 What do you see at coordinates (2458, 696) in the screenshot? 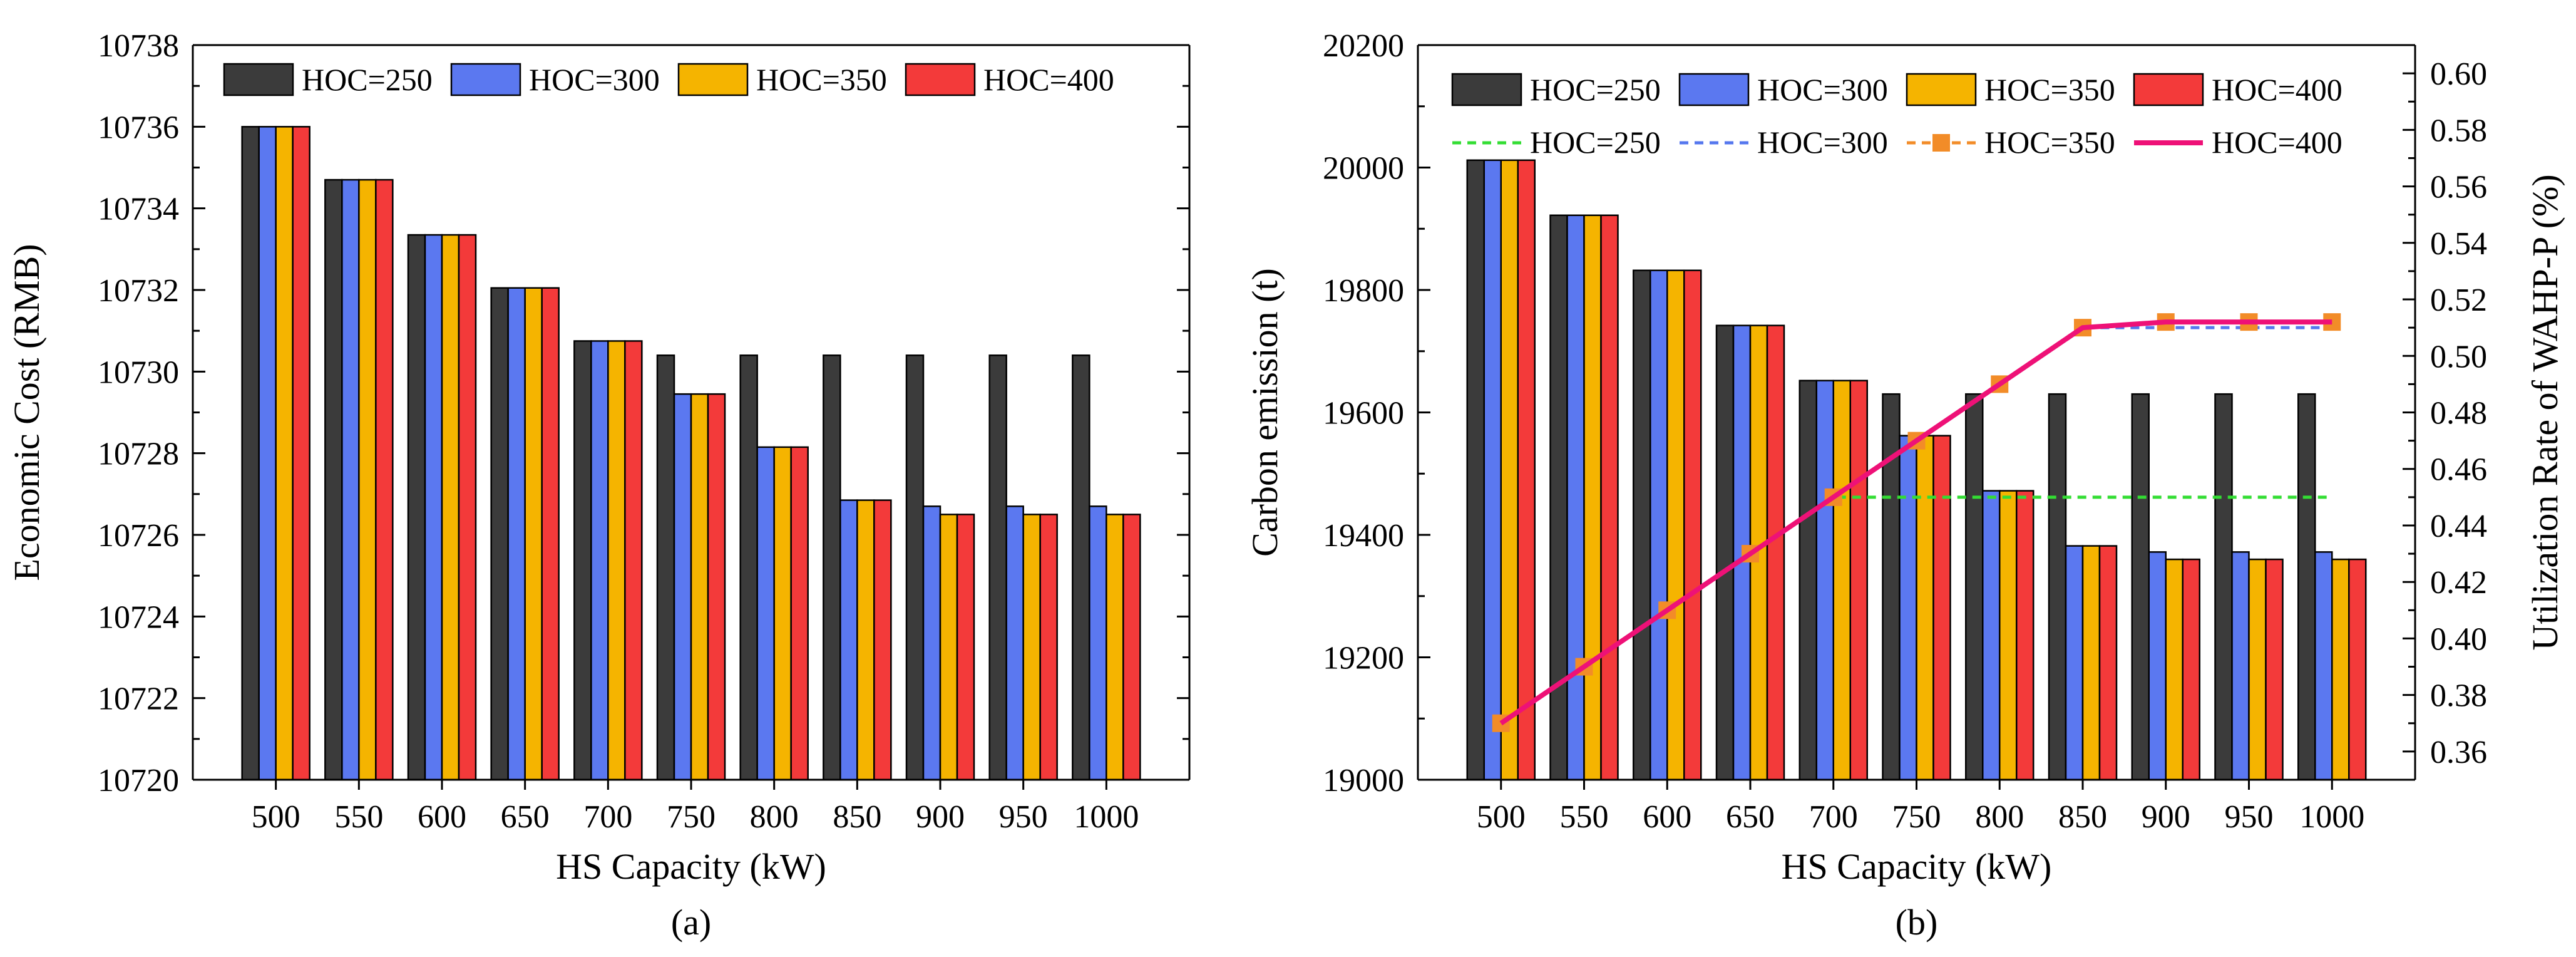
I see `y2-tick-label: 0.38` at bounding box center [2458, 696].